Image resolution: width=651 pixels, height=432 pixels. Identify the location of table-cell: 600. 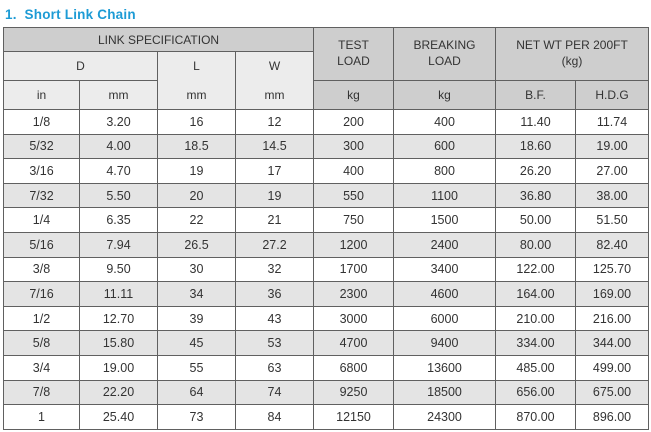
(445, 146).